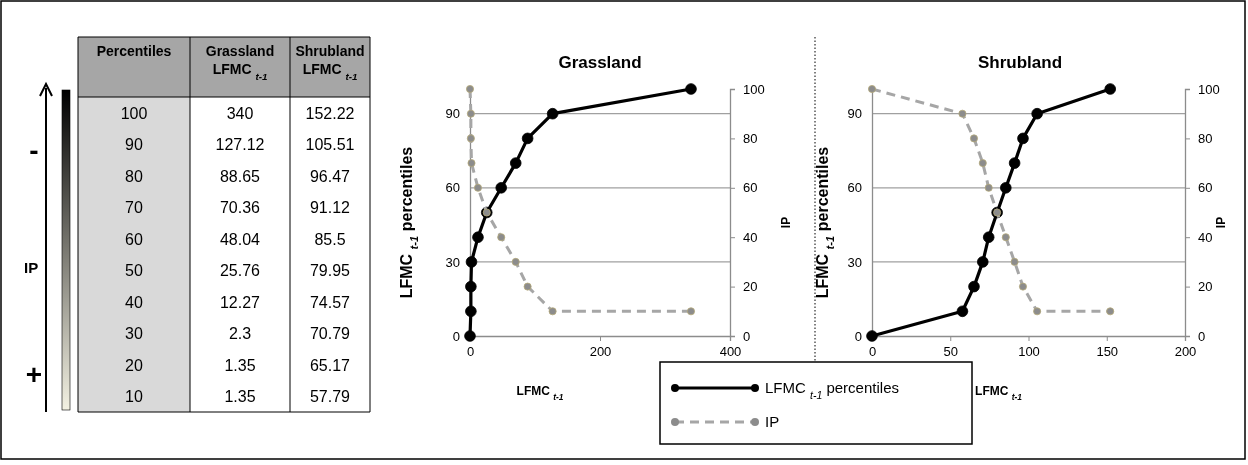 The image size is (1248, 465). What do you see at coordinates (134, 397) in the screenshot?
I see `y-tick-label: 10` at bounding box center [134, 397].